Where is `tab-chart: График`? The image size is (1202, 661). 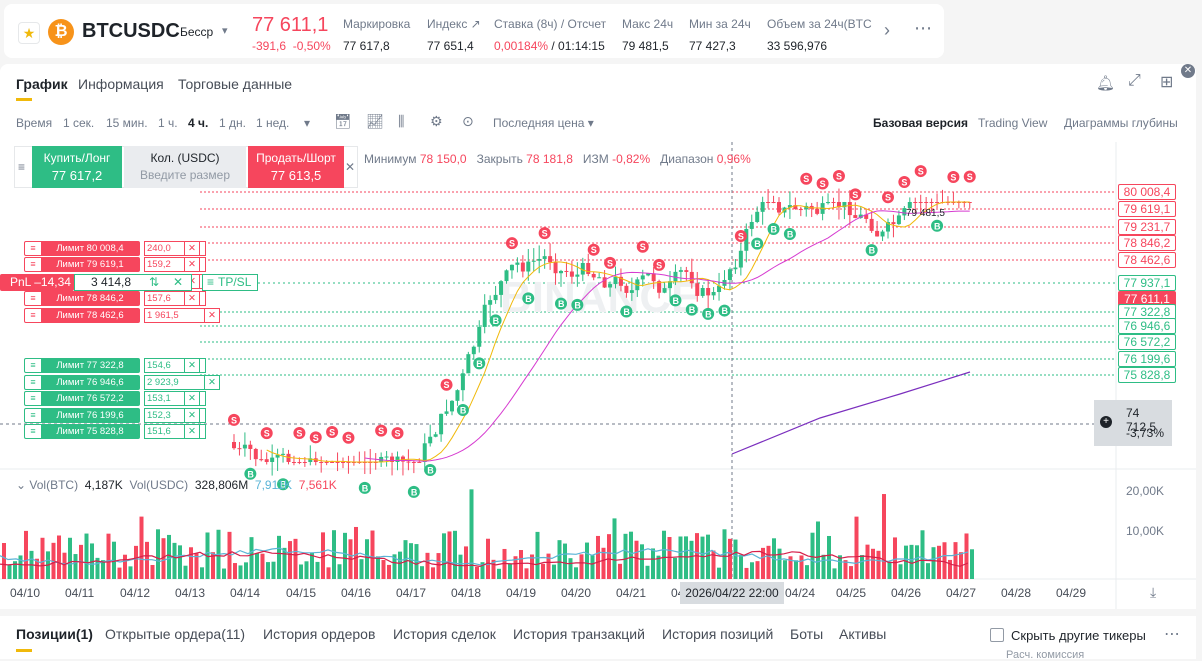
tab-chart: График is located at coordinates (42, 84).